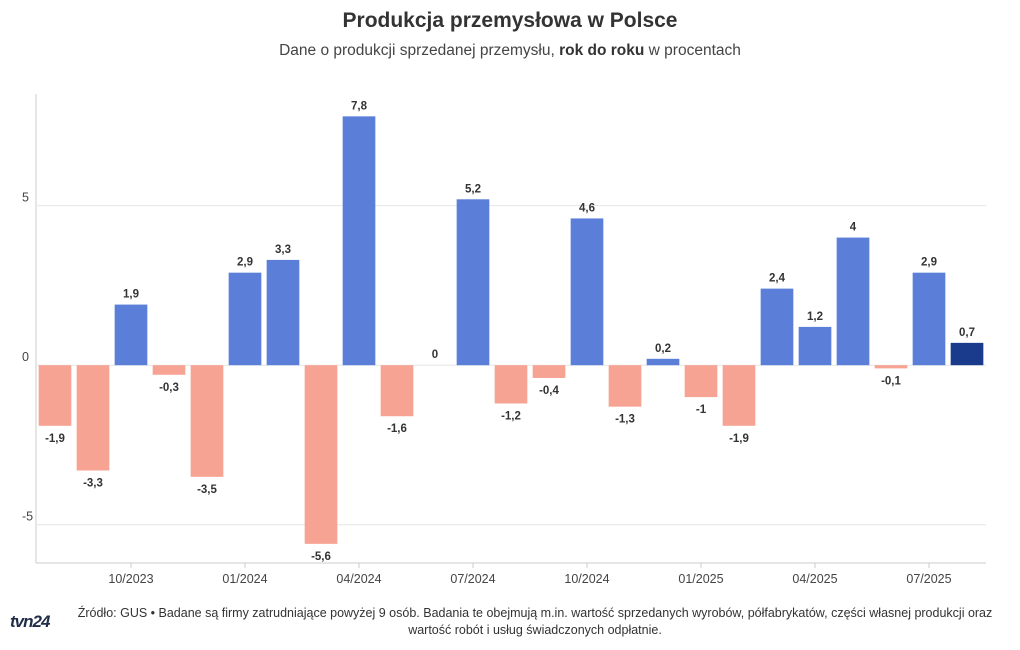 The height and width of the screenshot is (650, 1020). Describe the element at coordinates (511, 416) in the screenshot. I see `bar-value-label: -1,2` at that location.